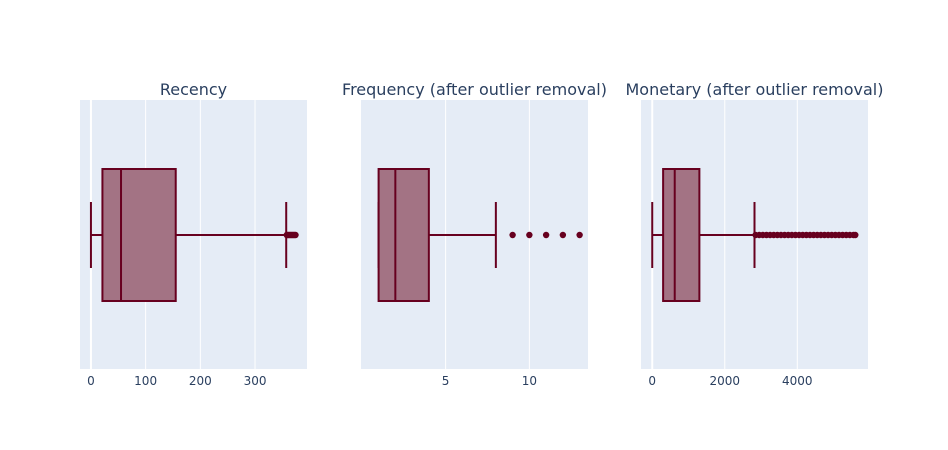  I want to click on x-tick-label: 300, so click(255, 381).